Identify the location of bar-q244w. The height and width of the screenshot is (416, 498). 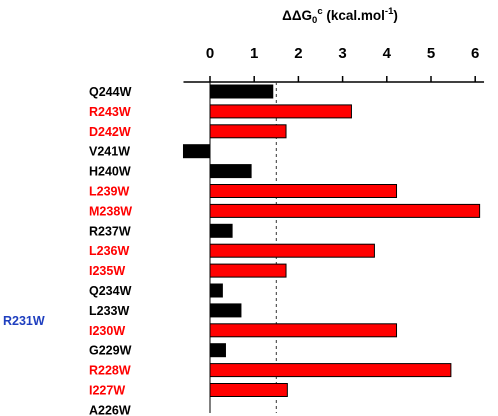
(241, 91).